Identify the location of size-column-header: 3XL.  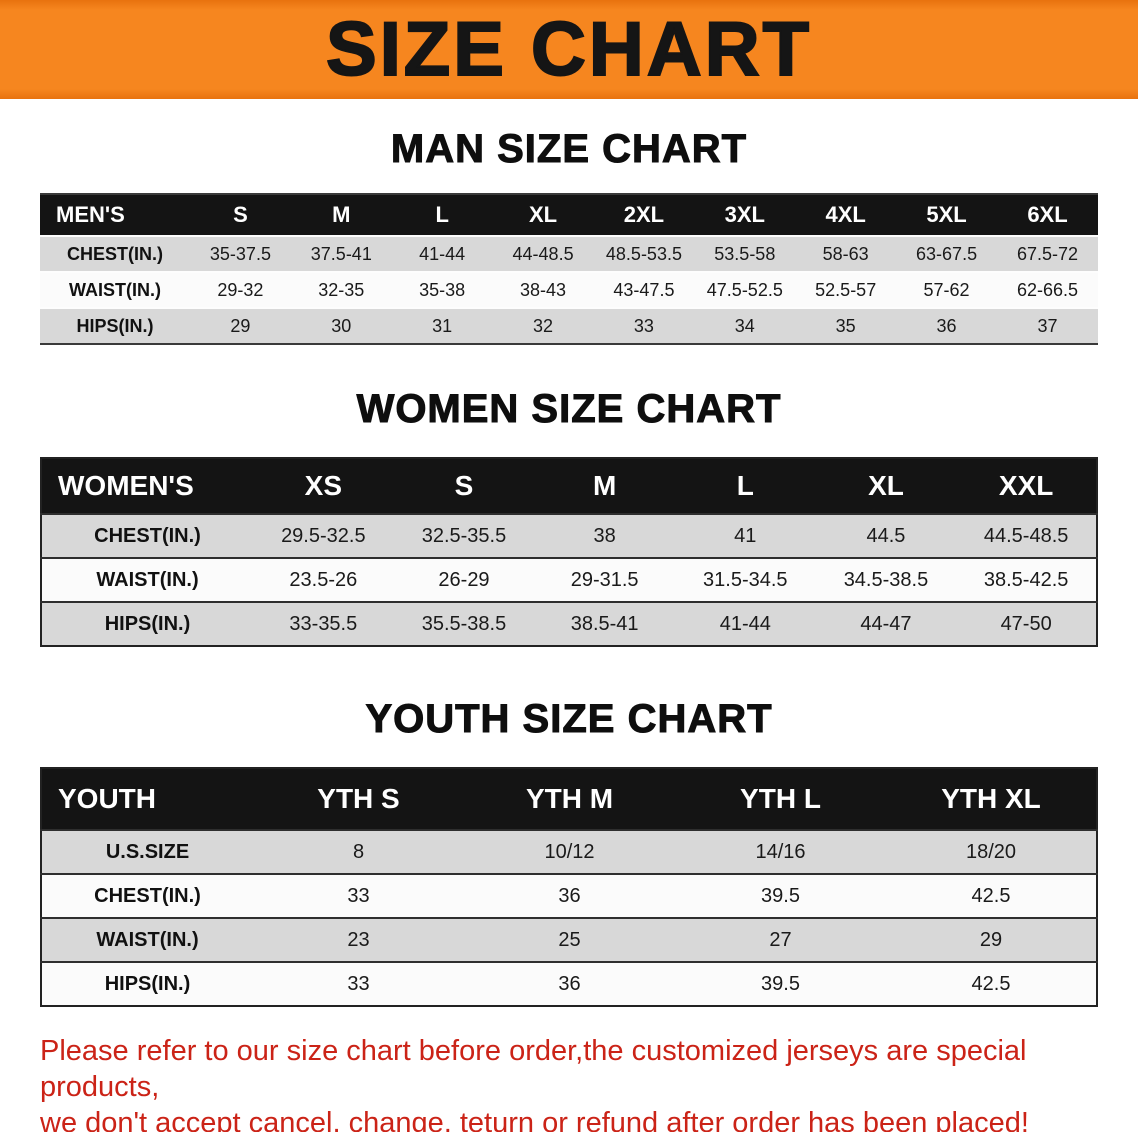
(745, 215).